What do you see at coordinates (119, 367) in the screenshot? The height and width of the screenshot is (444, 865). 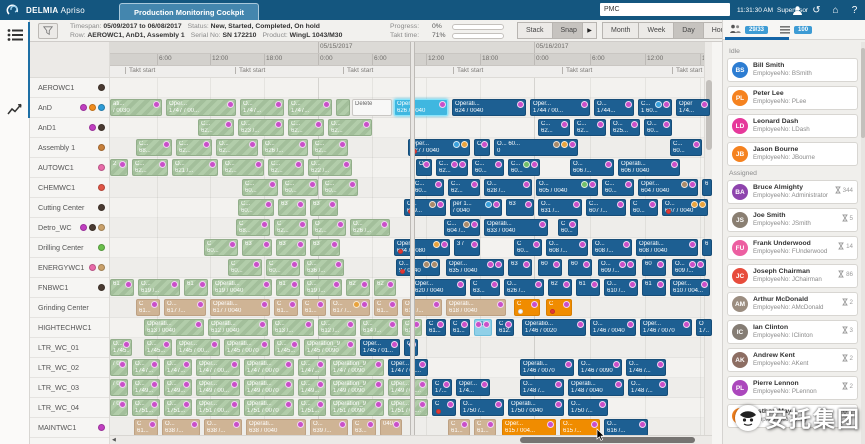 I see `operation-block: / 00` at bounding box center [119, 367].